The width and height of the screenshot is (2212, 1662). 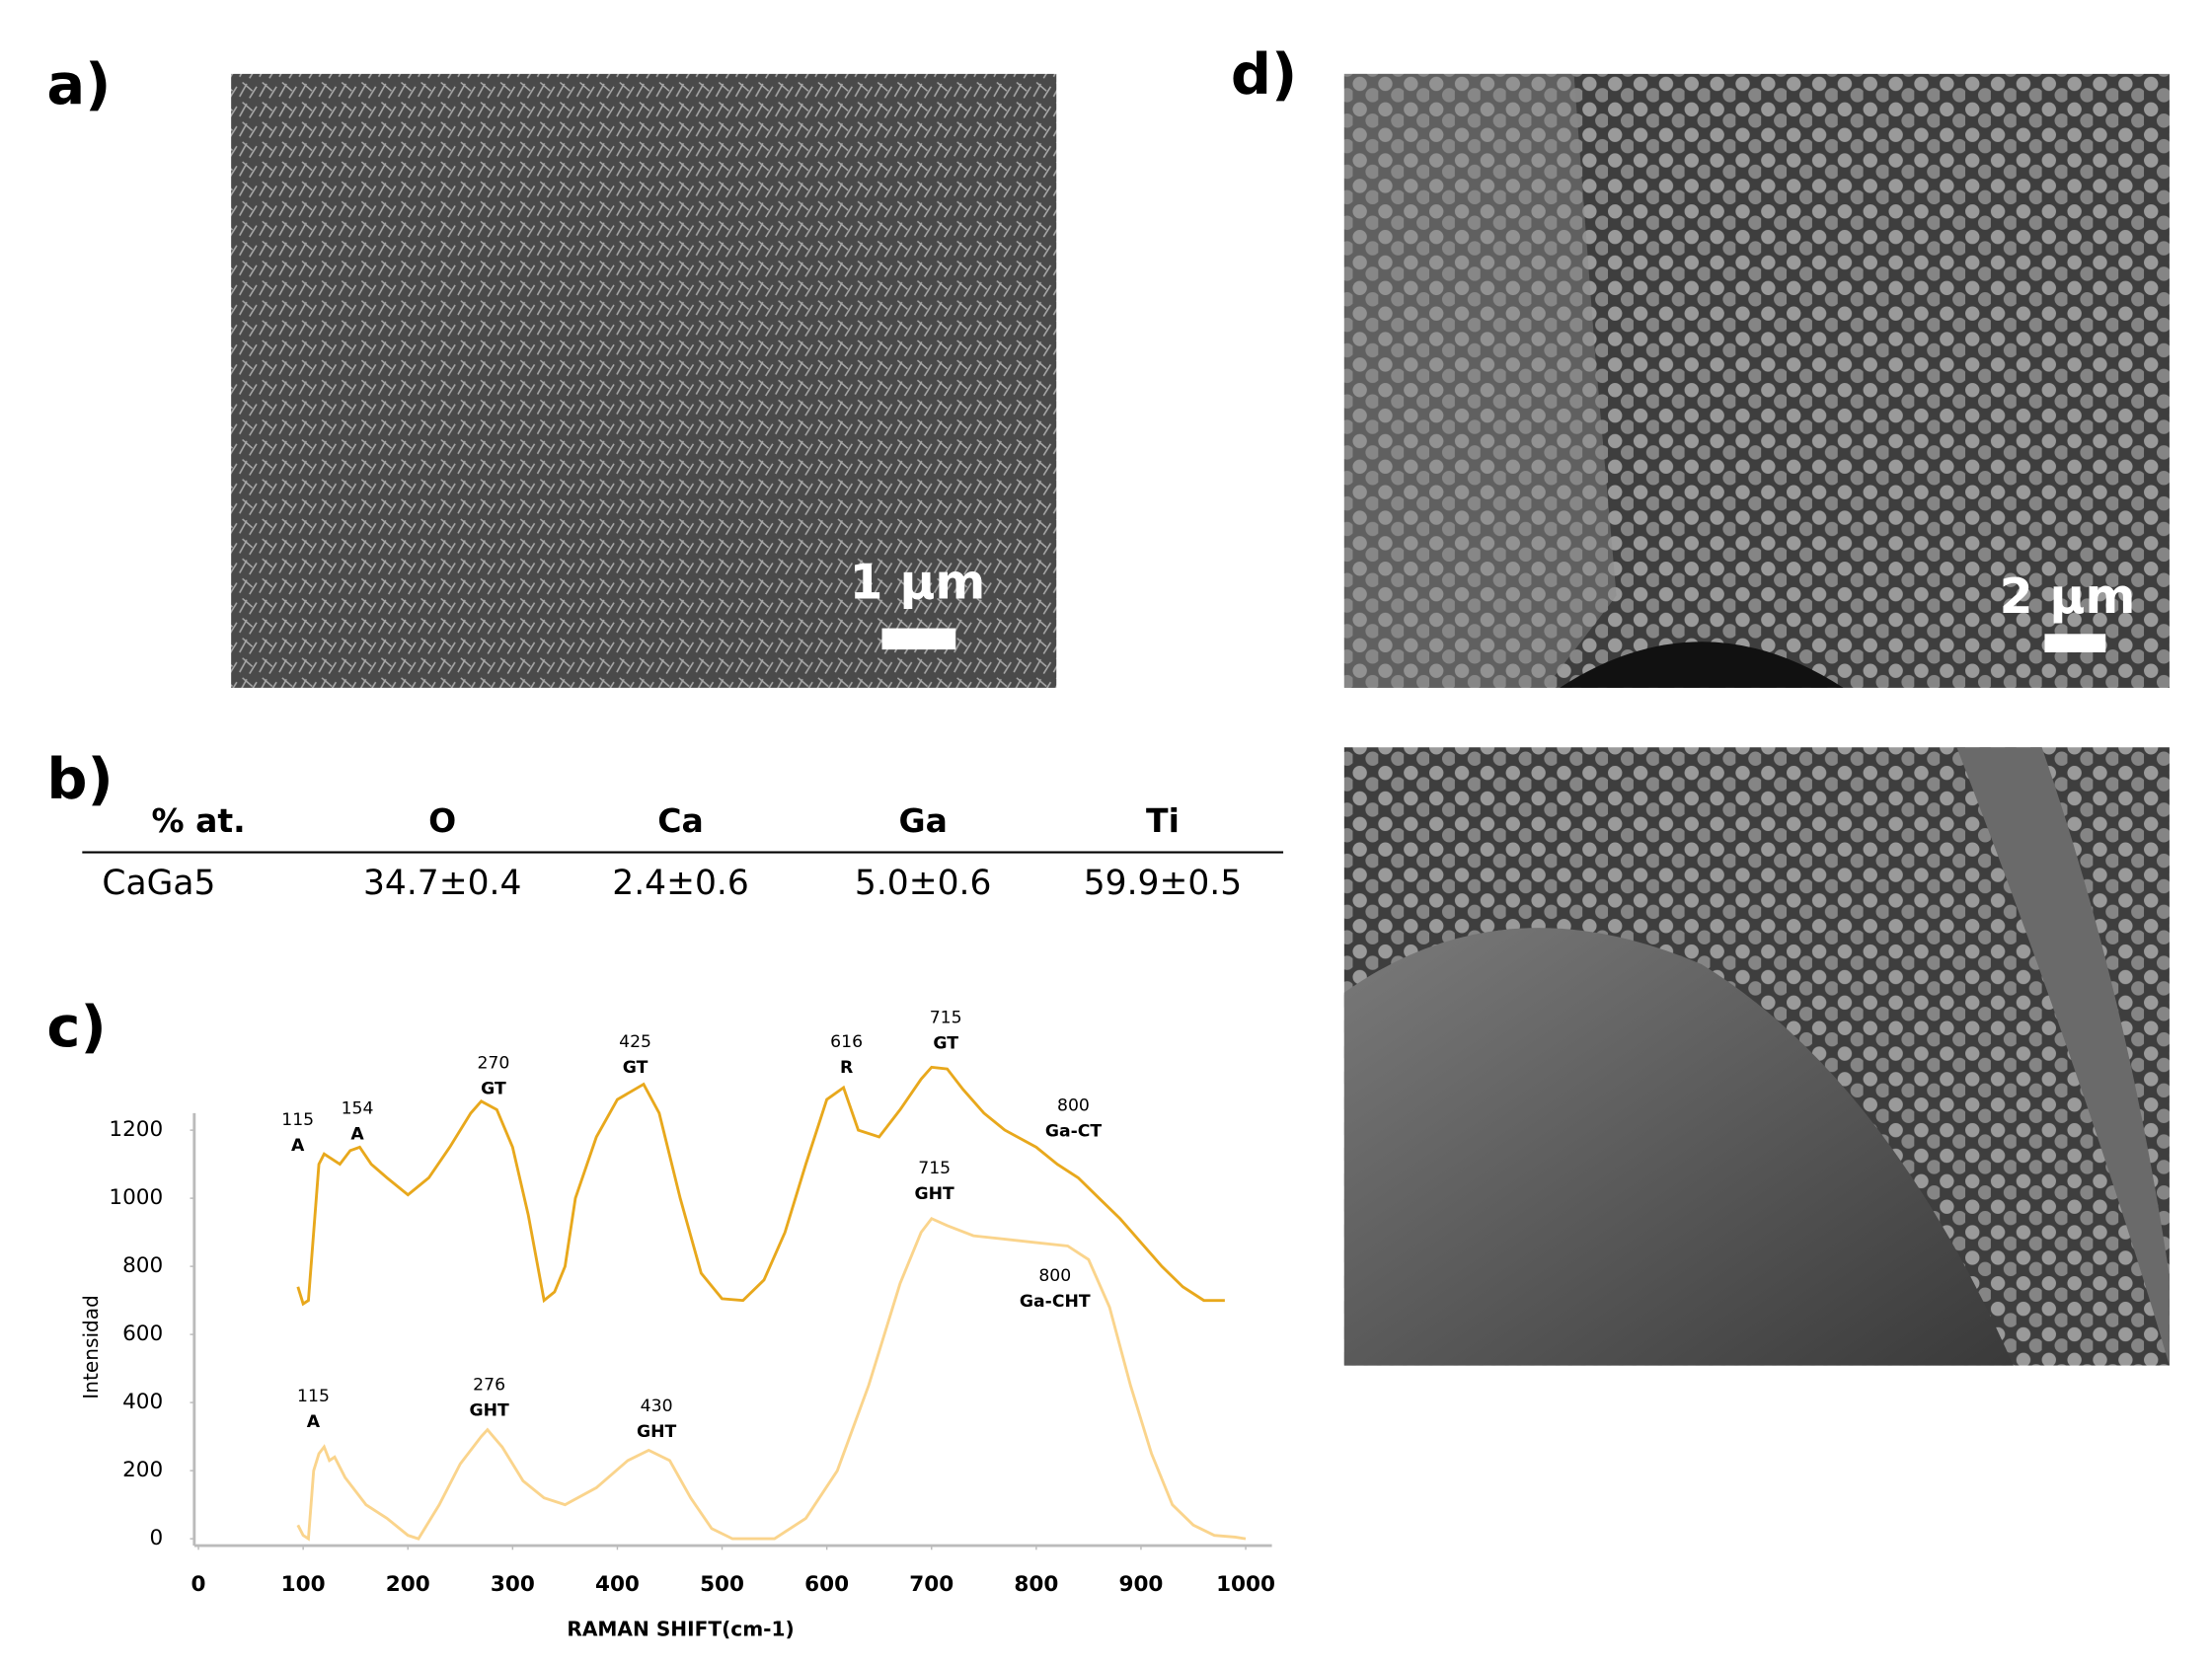 I want to click on x-tick-label: 100, so click(x=303, y=1584).